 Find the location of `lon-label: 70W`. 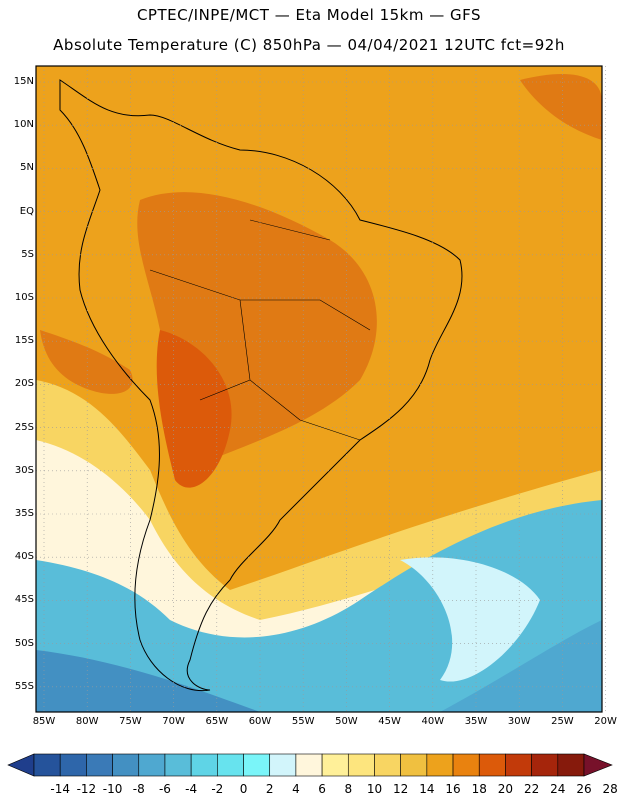

lon-label: 70W is located at coordinates (173, 721).